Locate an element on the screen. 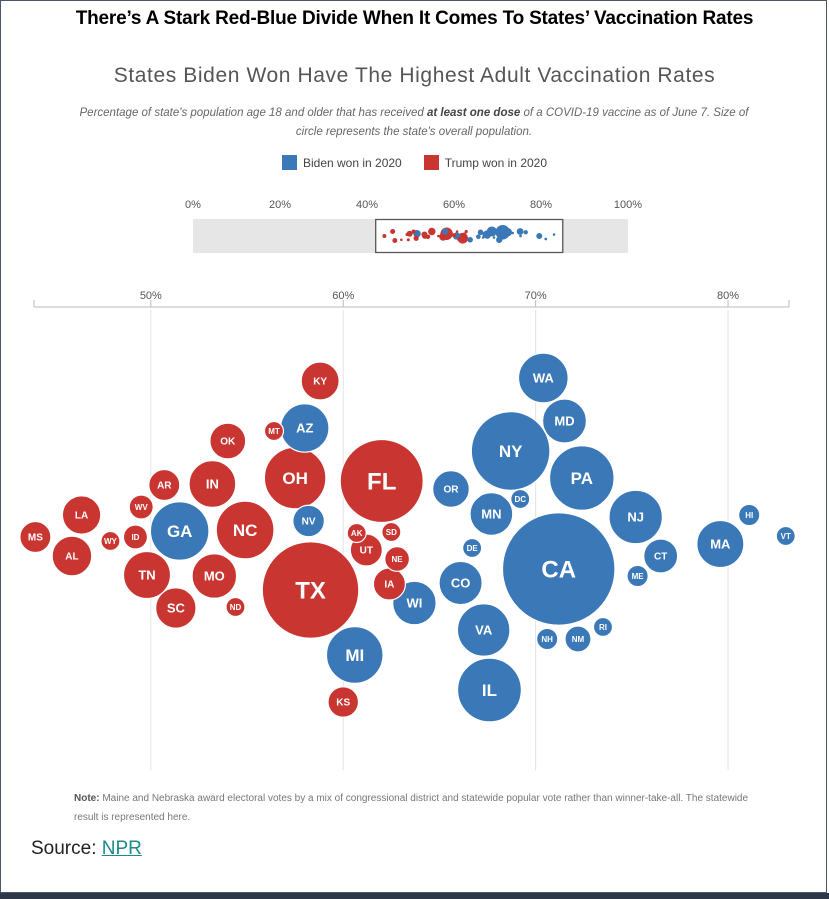 Image resolution: width=829 pixels, height=899 pixels. overview-dot-oh is located at coordinates (443, 236).